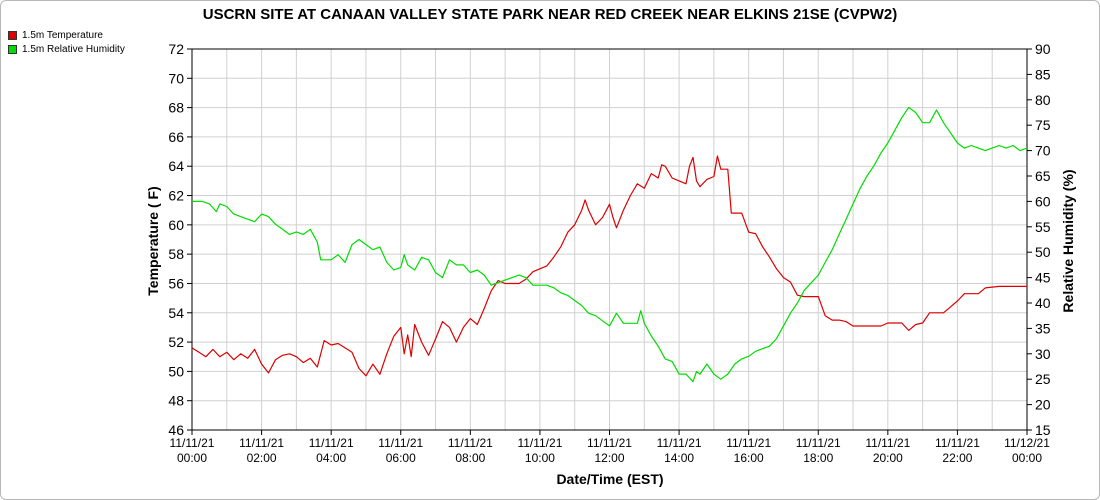  Describe the element at coordinates (540, 458) in the screenshot. I see `x-tick-time-label: 10:00` at that location.